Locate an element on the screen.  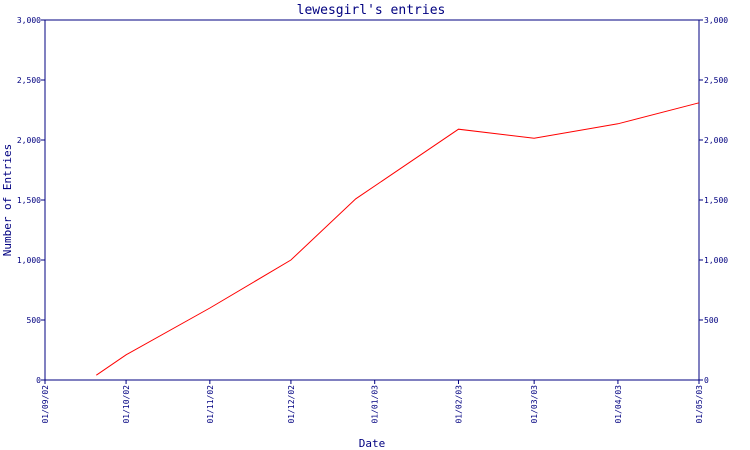
x-tick-label: 01/03/03 is located at coordinates (534, 404).